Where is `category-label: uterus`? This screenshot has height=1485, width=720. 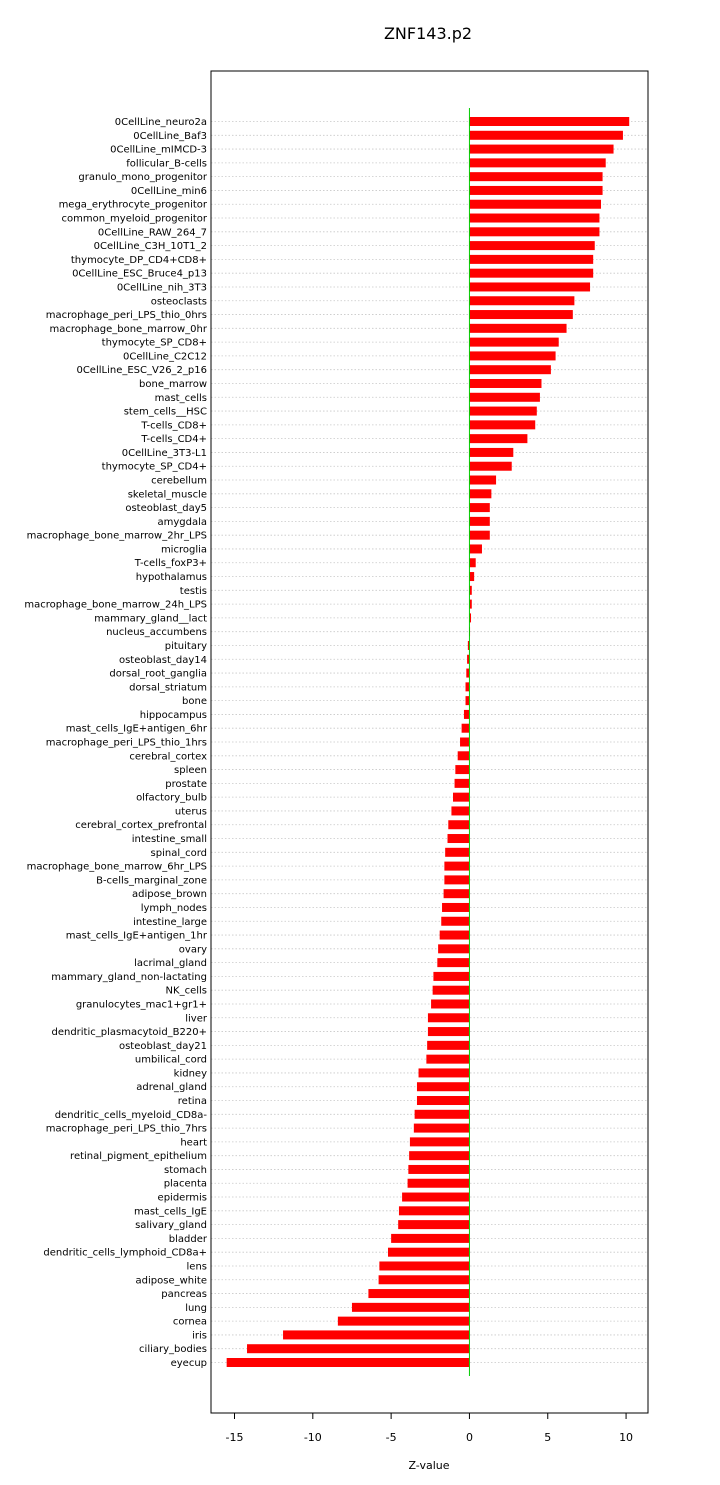
category-label: uterus is located at coordinates (191, 811).